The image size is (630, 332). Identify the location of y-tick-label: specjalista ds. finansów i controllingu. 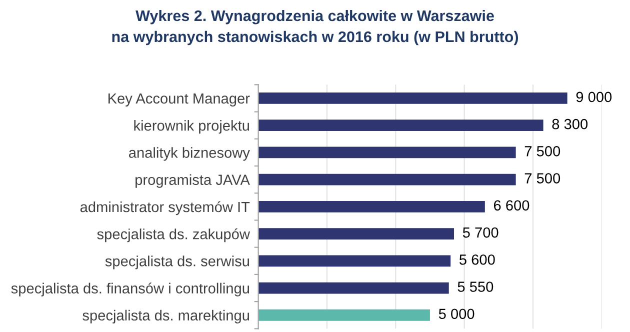
(130, 289).